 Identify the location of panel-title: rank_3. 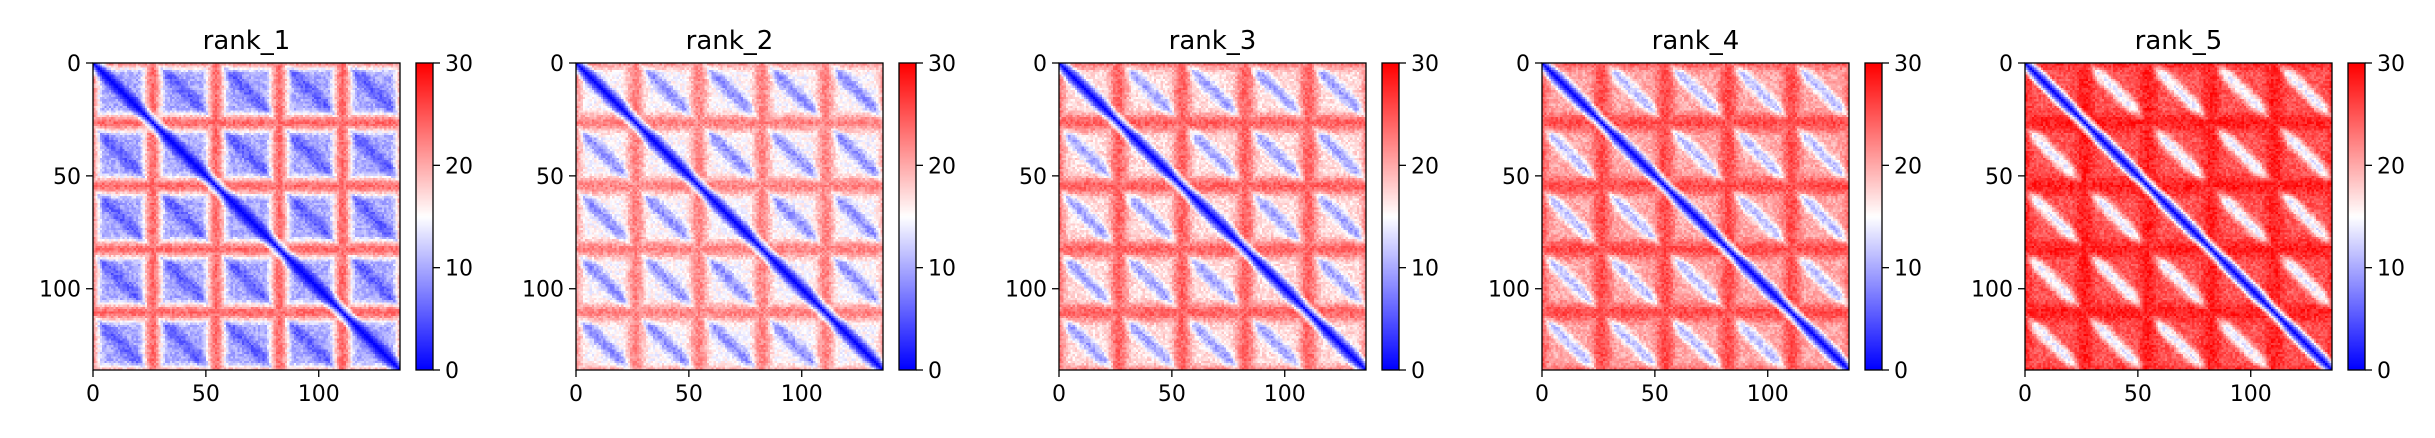
(1213, 41).